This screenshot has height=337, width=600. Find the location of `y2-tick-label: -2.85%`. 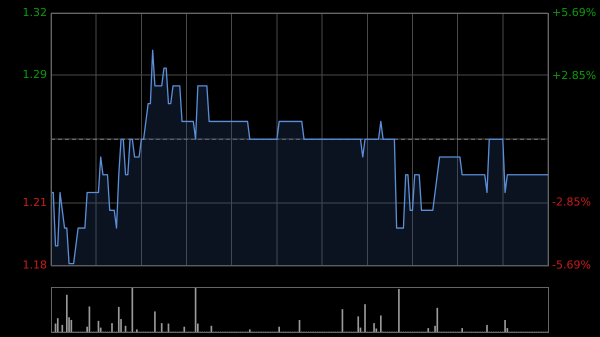

y2-tick-label: -2.85% is located at coordinates (571, 201).